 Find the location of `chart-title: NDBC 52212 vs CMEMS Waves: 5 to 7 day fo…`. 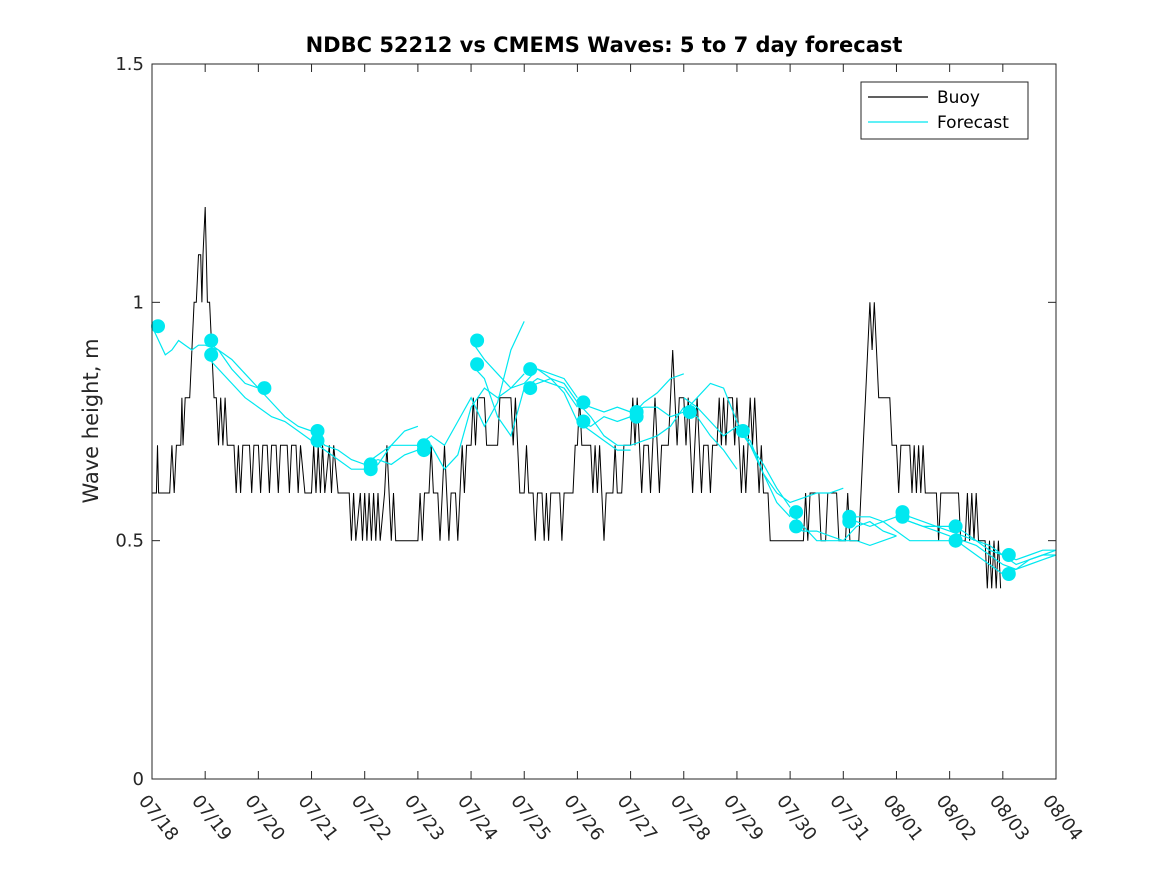

chart-title: NDBC 52212 vs CMEMS Waves: 5 to 7 day fo… is located at coordinates (604, 45).